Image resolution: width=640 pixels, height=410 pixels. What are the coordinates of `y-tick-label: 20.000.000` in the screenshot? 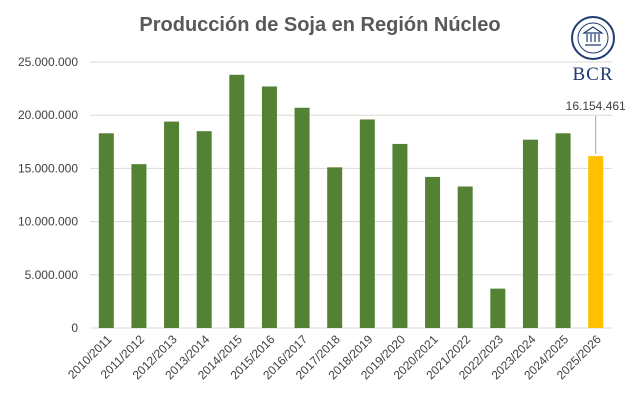 It's located at (48, 115).